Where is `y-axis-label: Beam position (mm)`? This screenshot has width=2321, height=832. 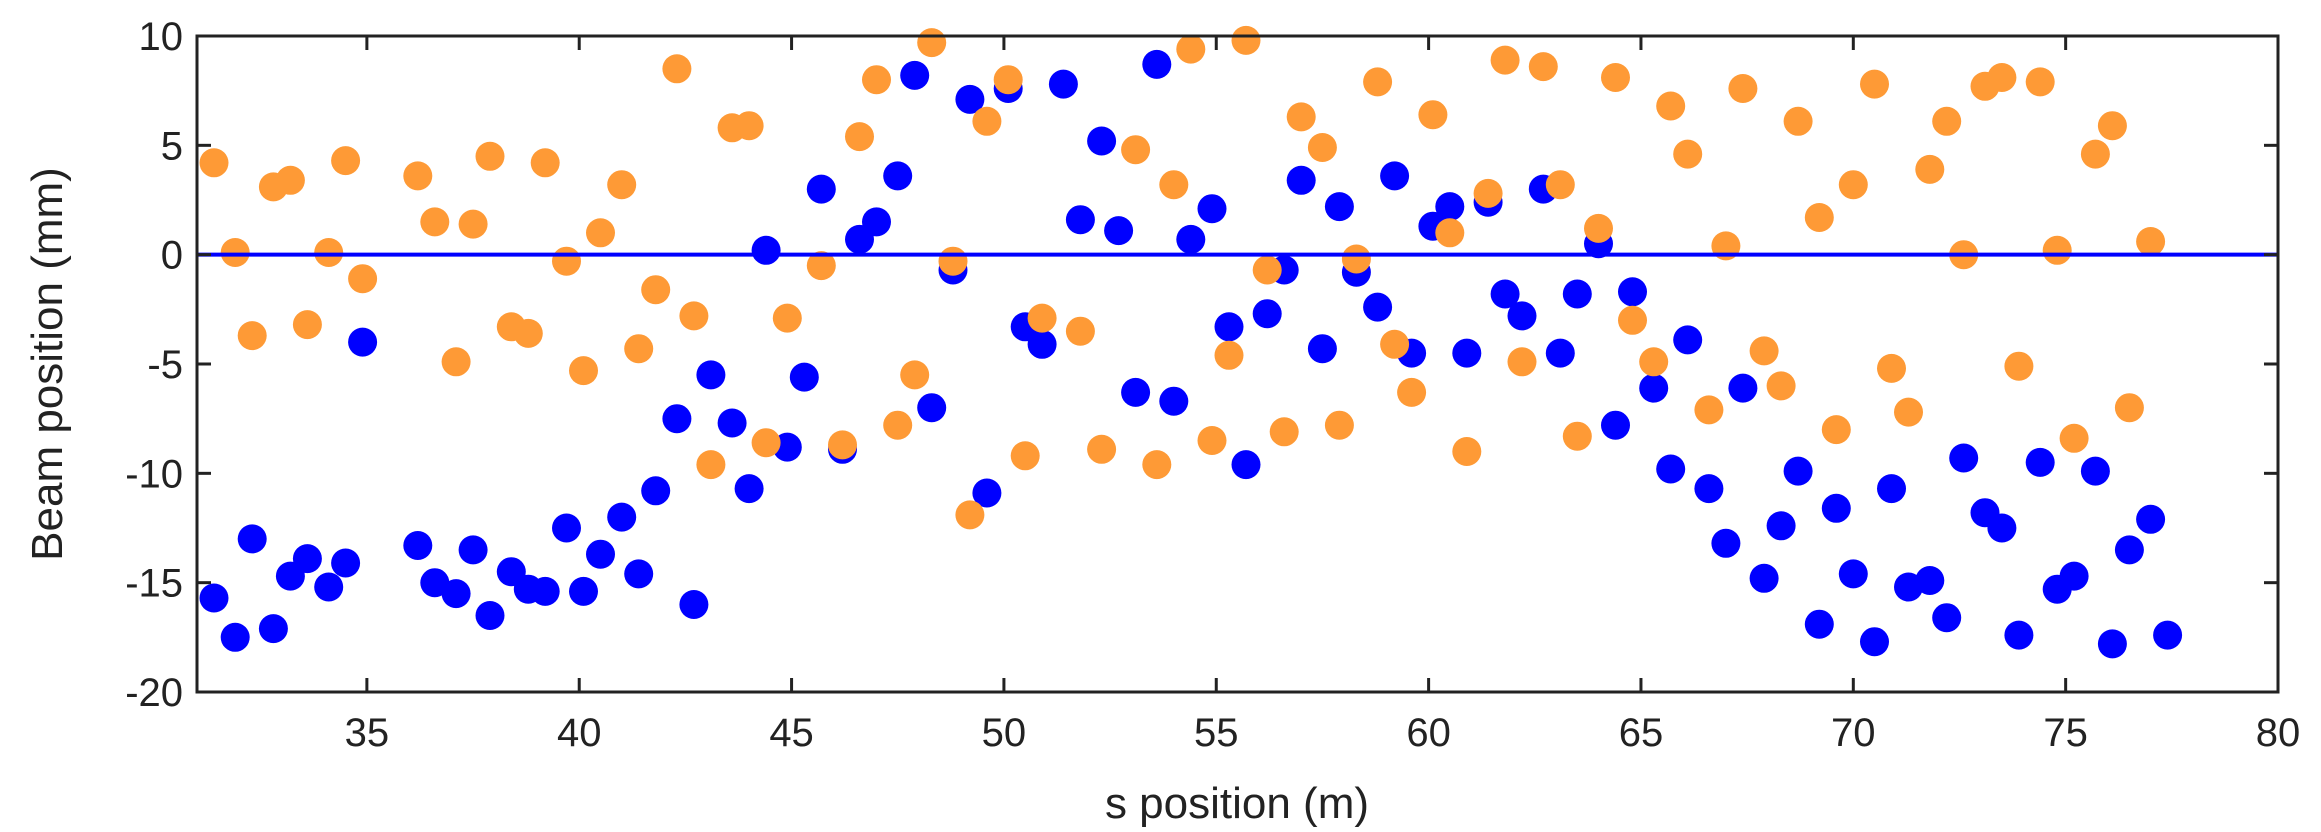
y-axis-label: Beam position (mm) is located at coordinates (47, 364).